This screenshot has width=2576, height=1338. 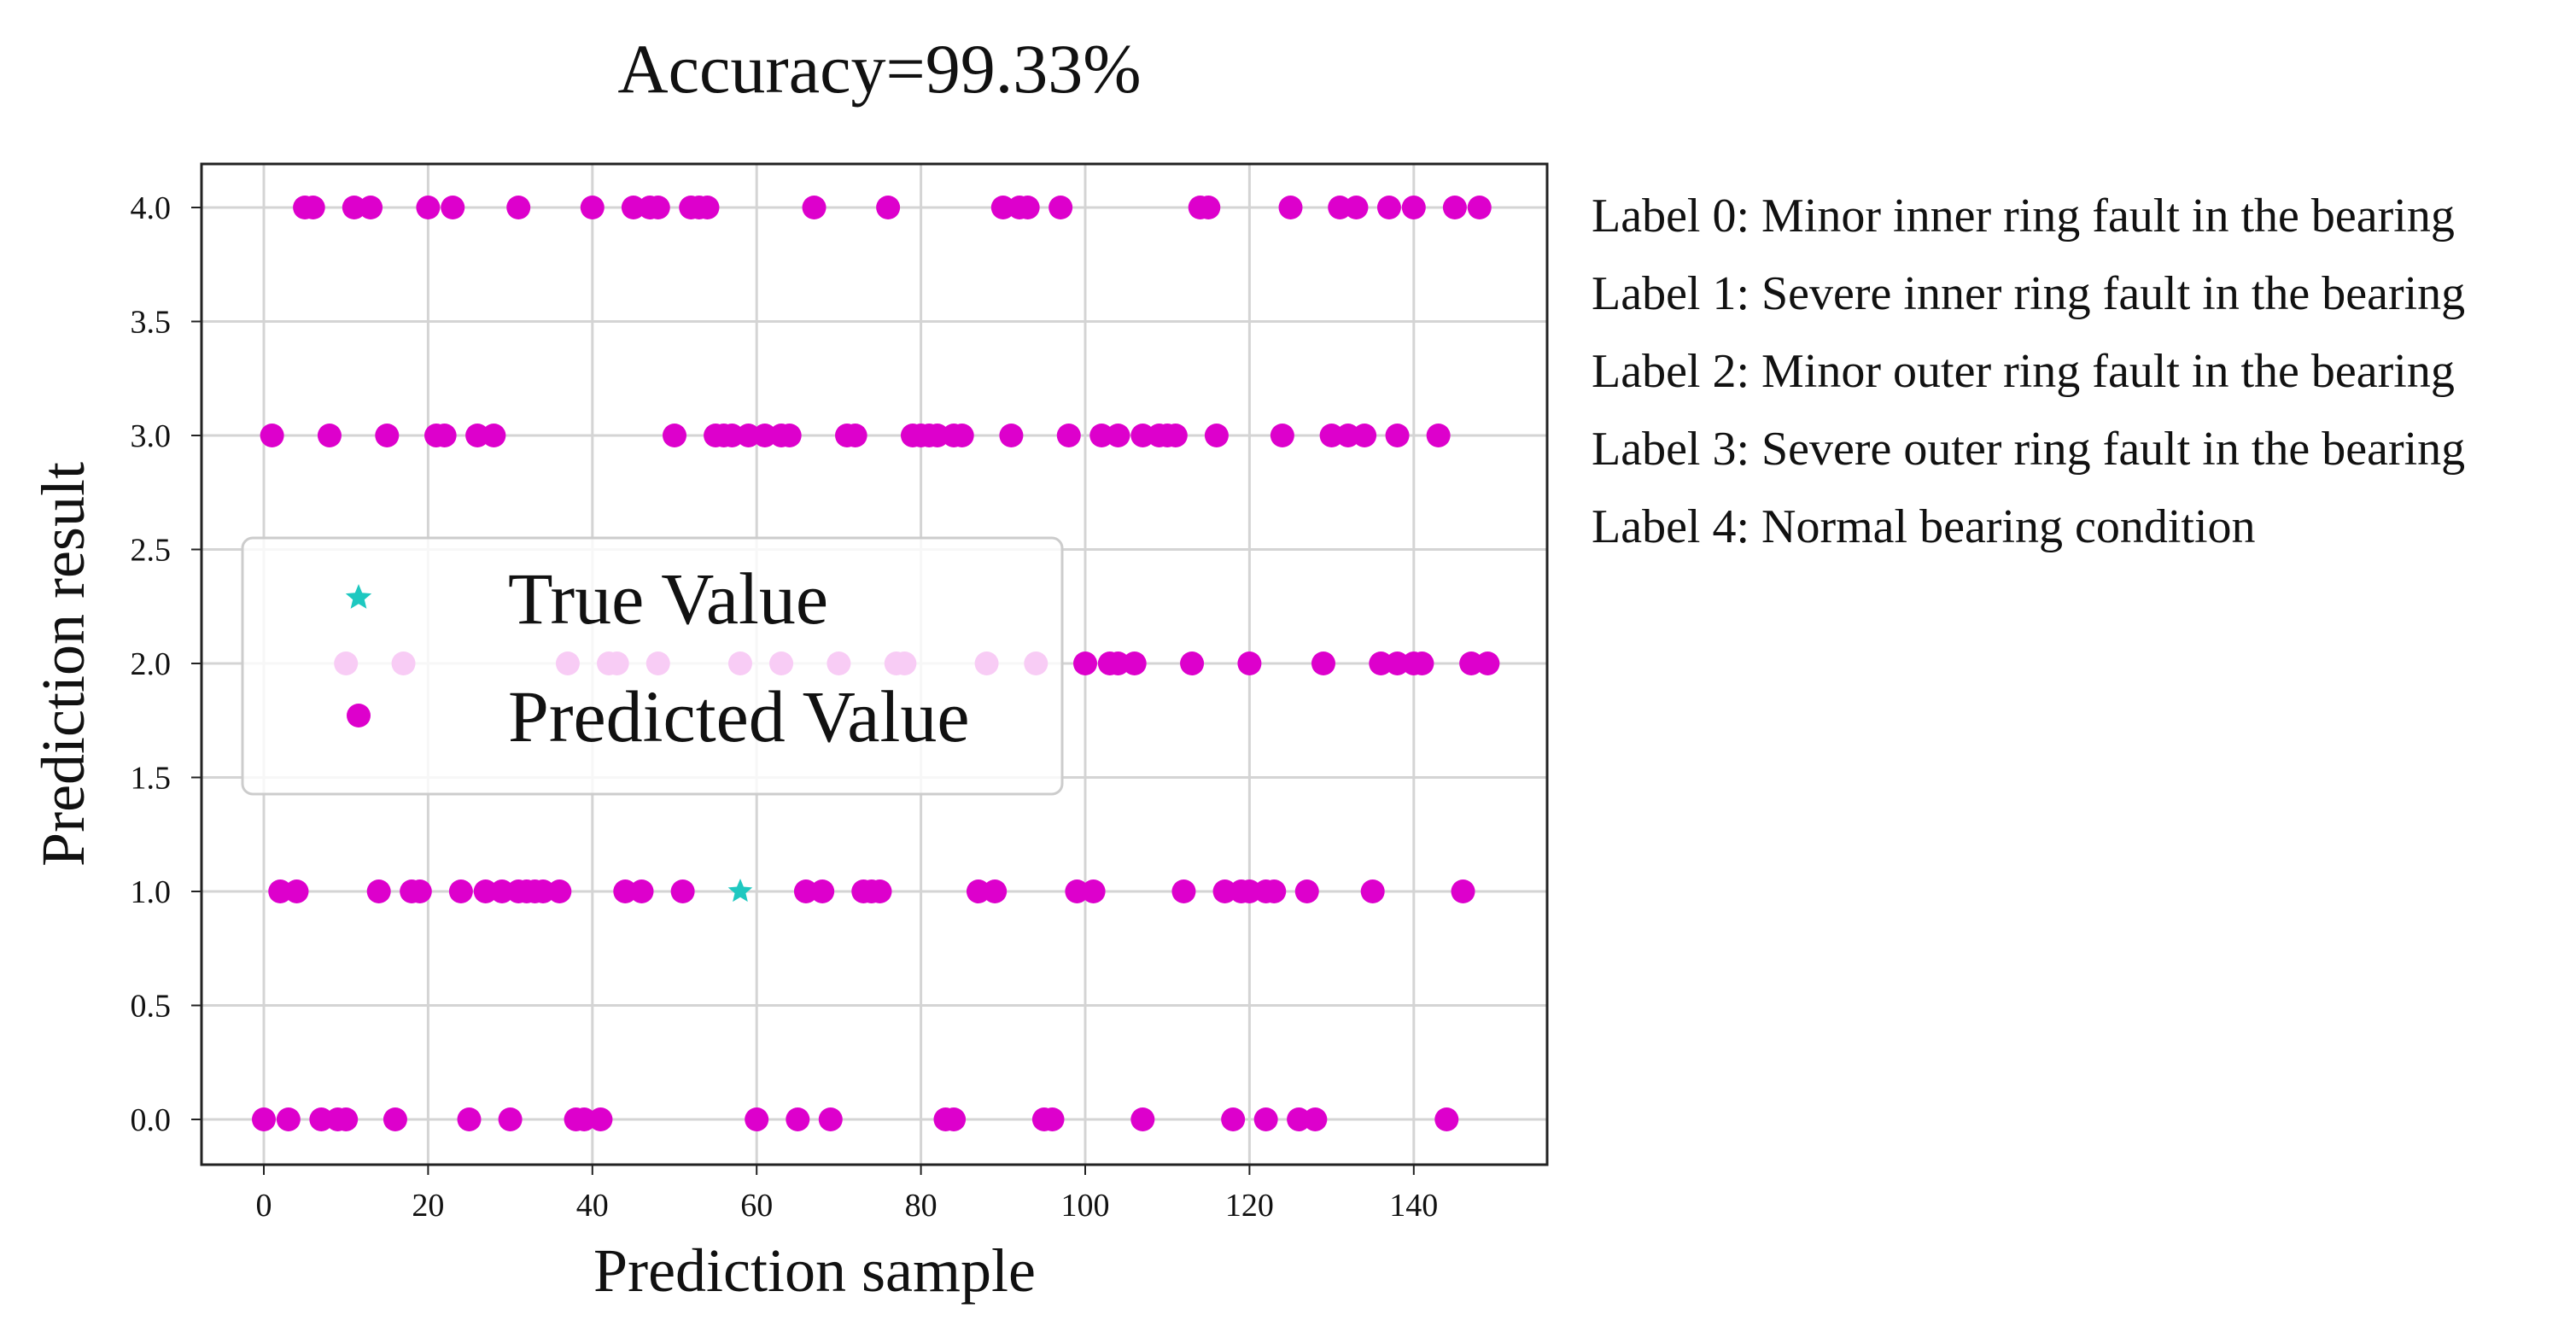 I want to click on legend-star-icon, so click(x=358, y=597).